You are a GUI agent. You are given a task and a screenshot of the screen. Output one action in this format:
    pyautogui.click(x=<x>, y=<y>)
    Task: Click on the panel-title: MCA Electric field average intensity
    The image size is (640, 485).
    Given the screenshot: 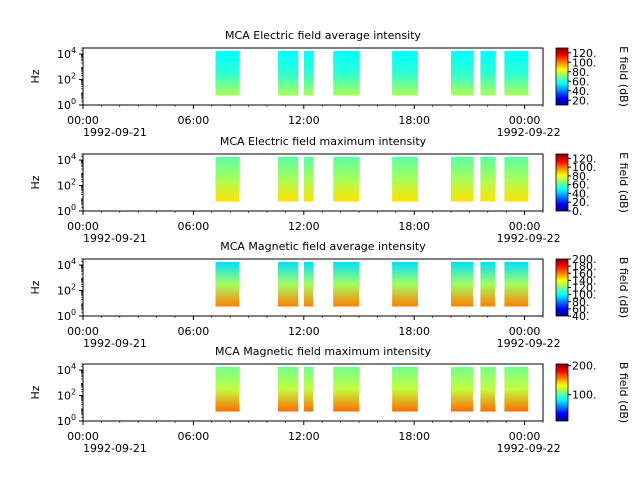 What is the action you would take?
    pyautogui.click(x=323, y=35)
    